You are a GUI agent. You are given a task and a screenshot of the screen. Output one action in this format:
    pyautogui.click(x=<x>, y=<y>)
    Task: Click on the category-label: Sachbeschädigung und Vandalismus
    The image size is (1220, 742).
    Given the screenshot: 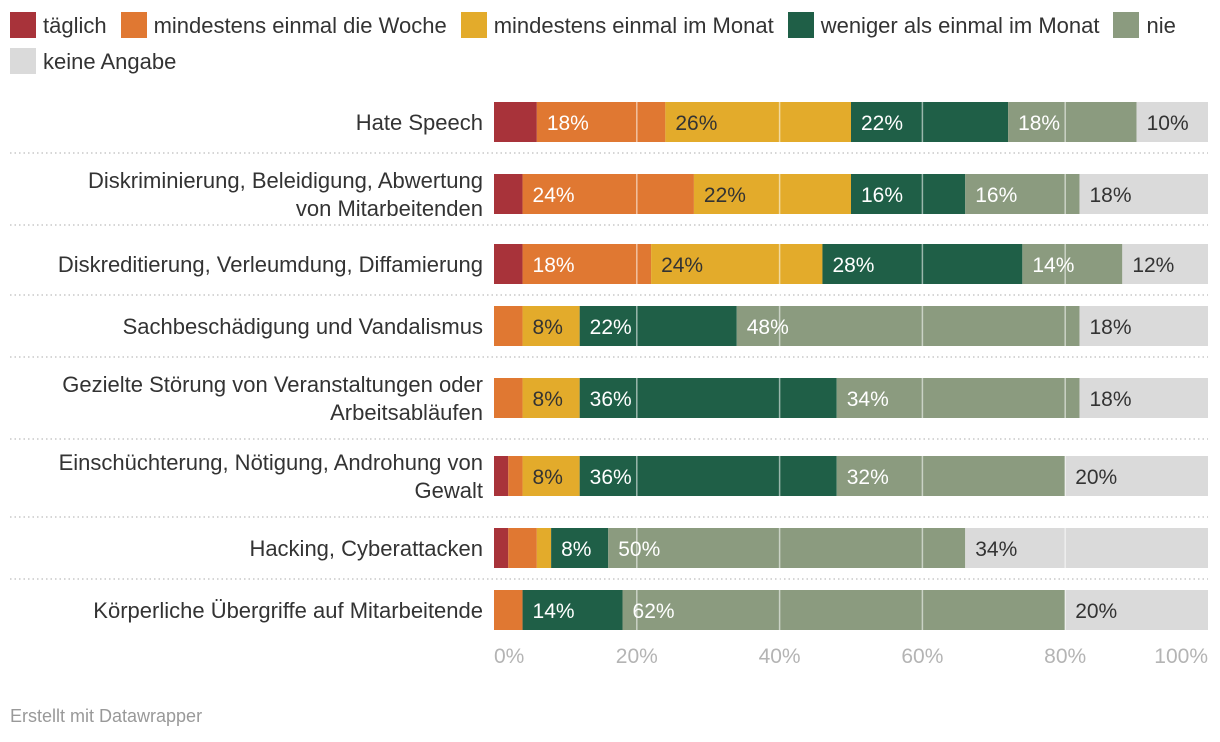 What is the action you would take?
    pyautogui.click(x=303, y=326)
    